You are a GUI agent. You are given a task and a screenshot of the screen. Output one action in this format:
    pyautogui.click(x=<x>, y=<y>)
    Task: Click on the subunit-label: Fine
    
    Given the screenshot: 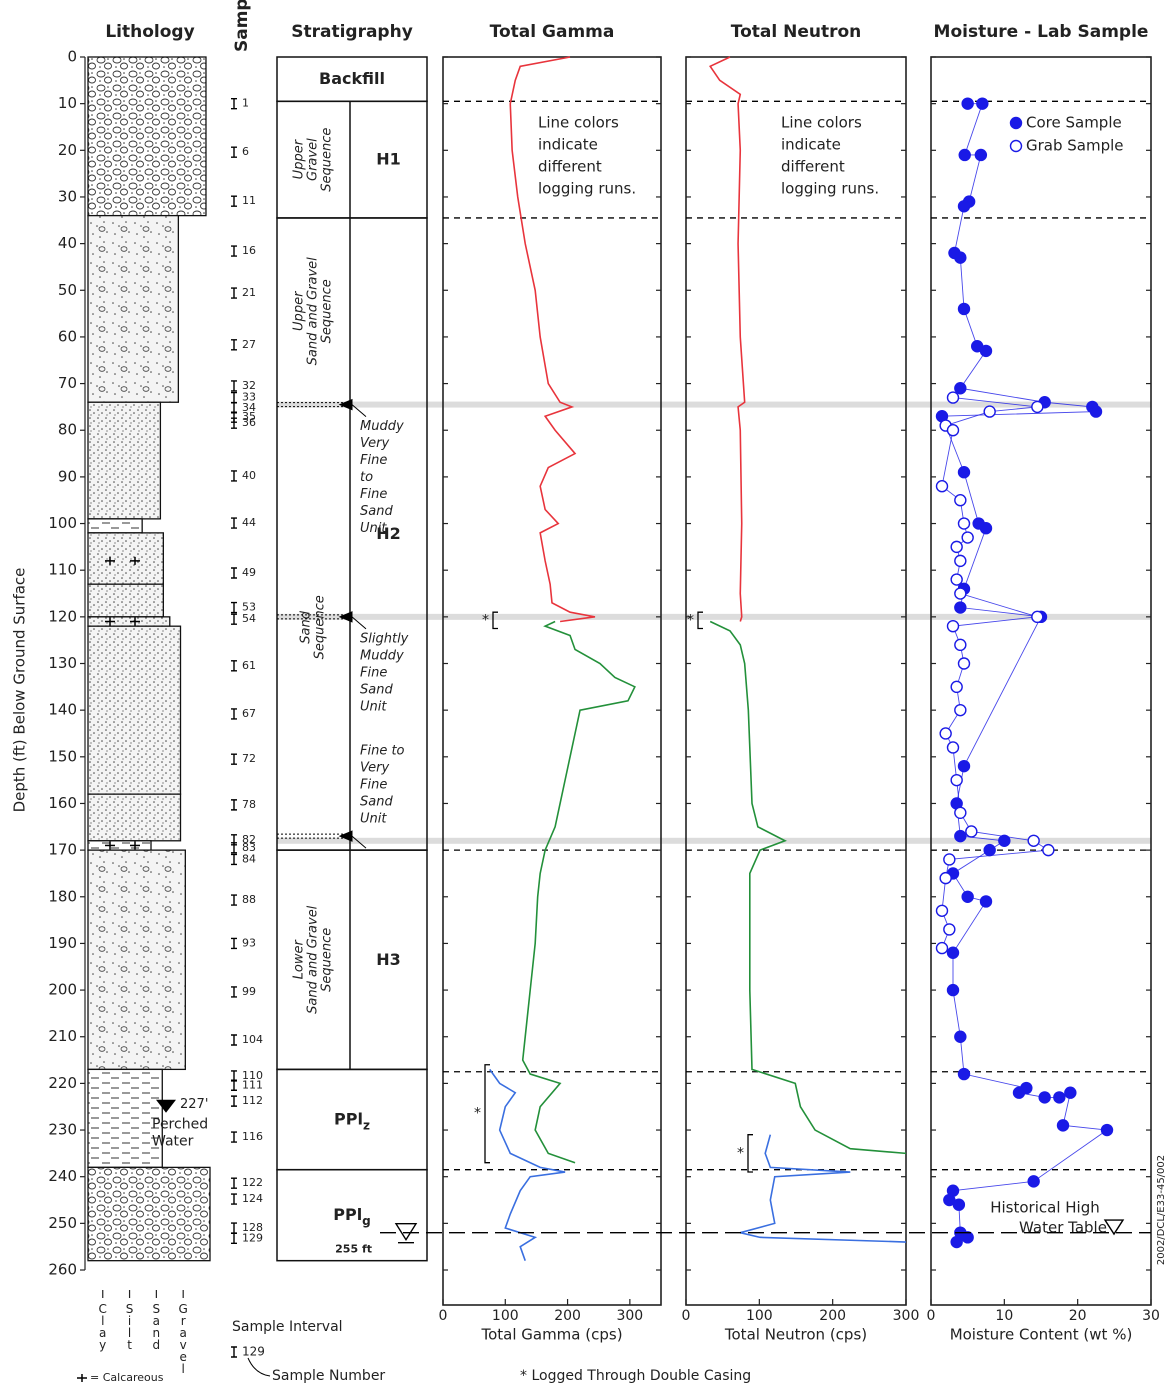 What is the action you would take?
    pyautogui.click(x=373, y=494)
    